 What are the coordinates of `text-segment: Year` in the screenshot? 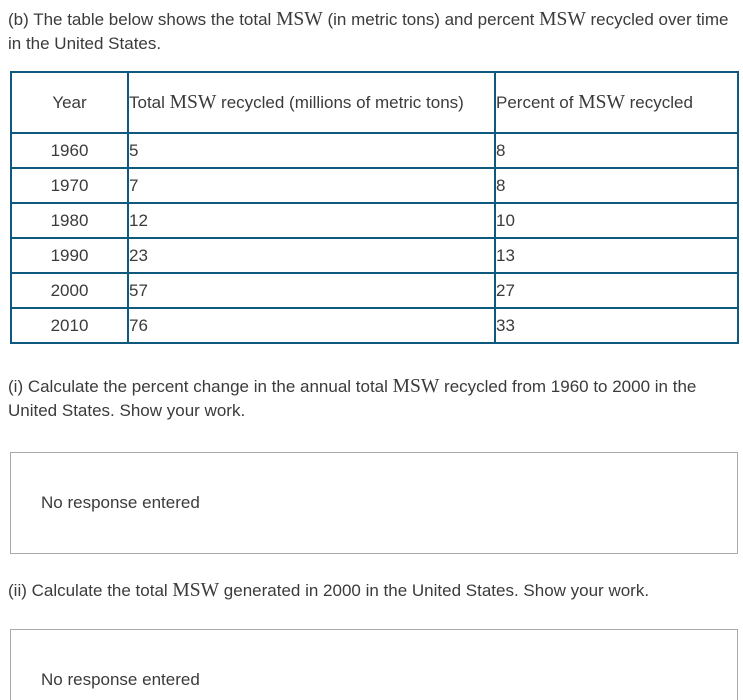 It's located at (69, 102).